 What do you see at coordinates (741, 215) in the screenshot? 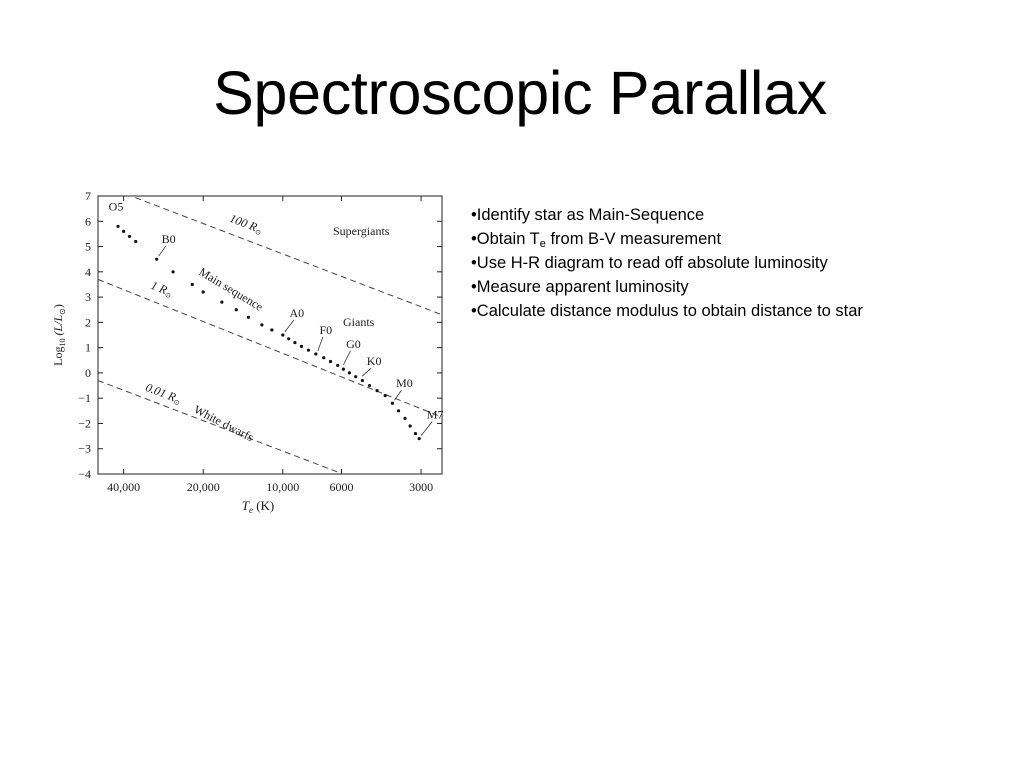
I see `bullet-identify-main-sequence: •Identify star as Main-Sequence` at bounding box center [741, 215].